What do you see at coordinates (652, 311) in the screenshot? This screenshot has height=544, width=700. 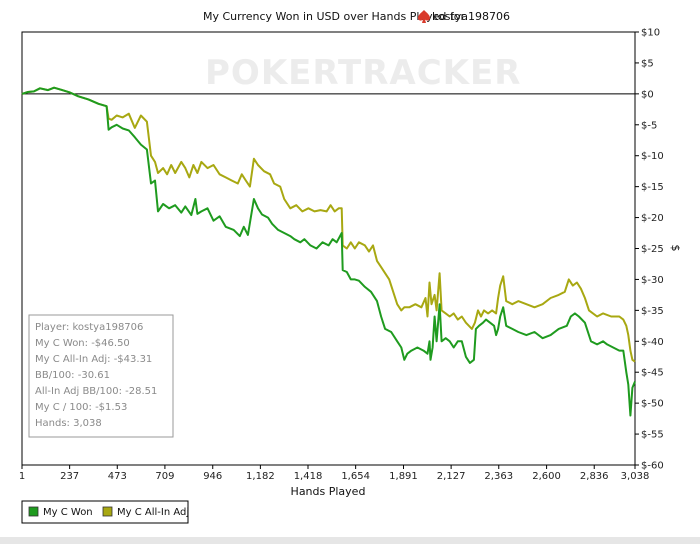 I see `y-tick-label: $-35` at bounding box center [652, 311].